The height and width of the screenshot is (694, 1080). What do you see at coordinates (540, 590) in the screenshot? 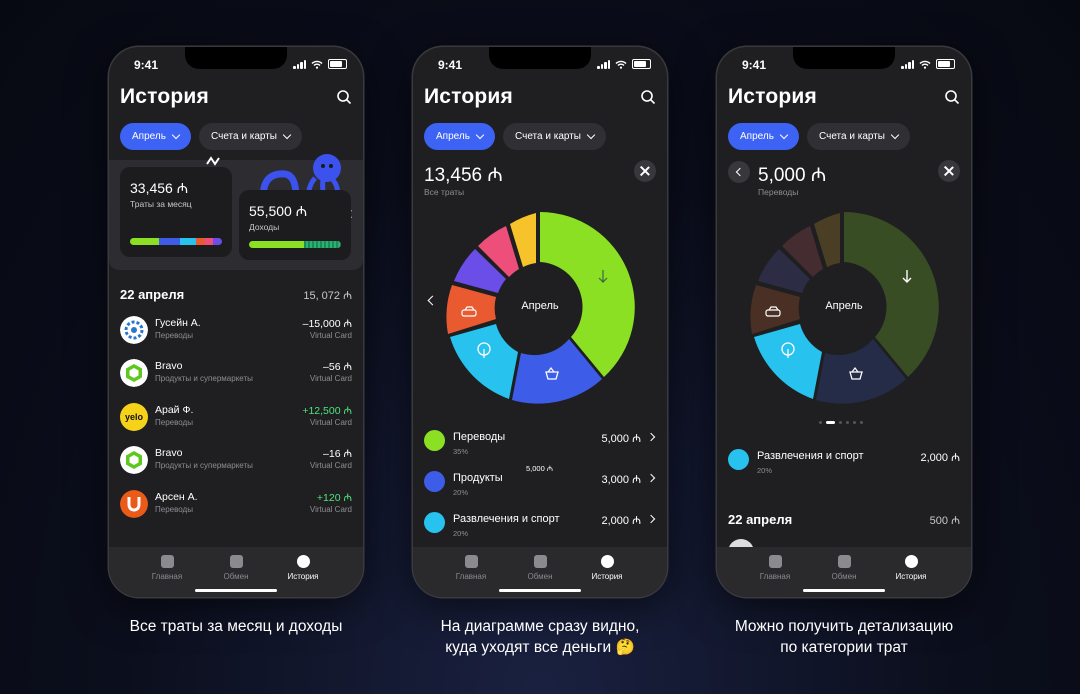
I see `home-indicator` at bounding box center [540, 590].